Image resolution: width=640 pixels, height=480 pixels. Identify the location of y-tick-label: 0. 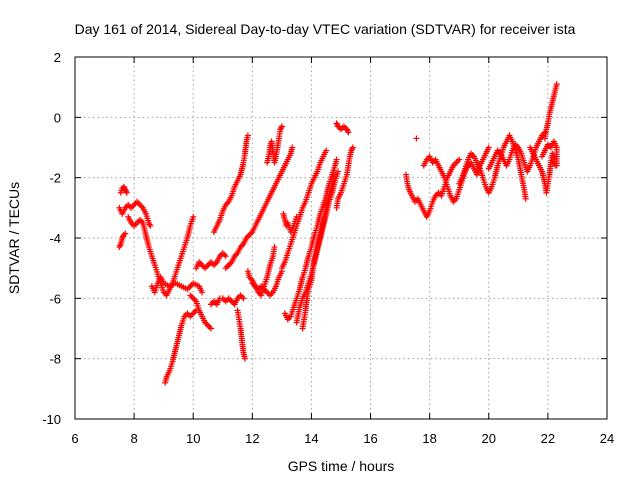
(57, 117).